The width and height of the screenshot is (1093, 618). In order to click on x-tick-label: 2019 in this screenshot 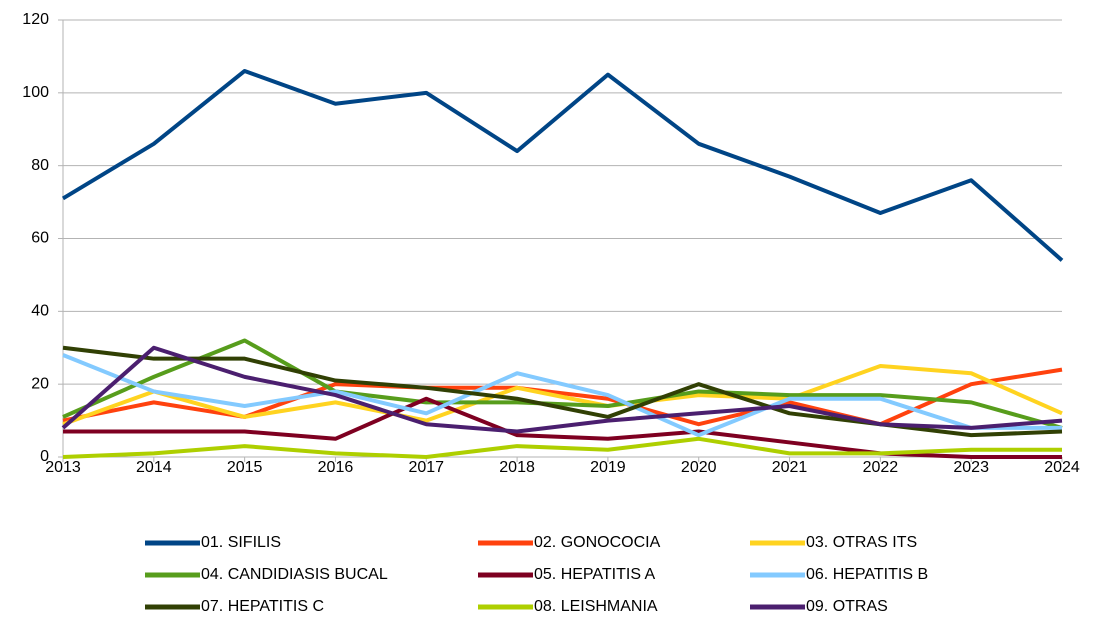, I will do `click(608, 467)`.